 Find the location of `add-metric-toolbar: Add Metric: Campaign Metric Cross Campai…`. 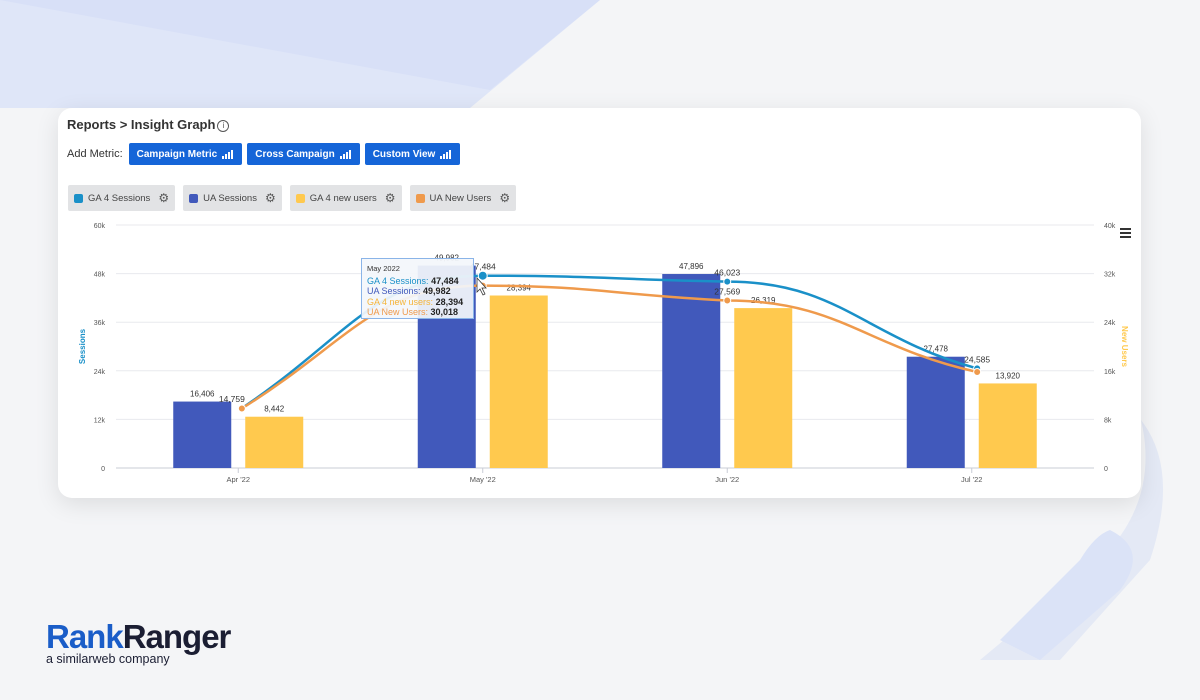

add-metric-toolbar: Add Metric: Campaign Metric Cross Campai… is located at coordinates (266, 154).